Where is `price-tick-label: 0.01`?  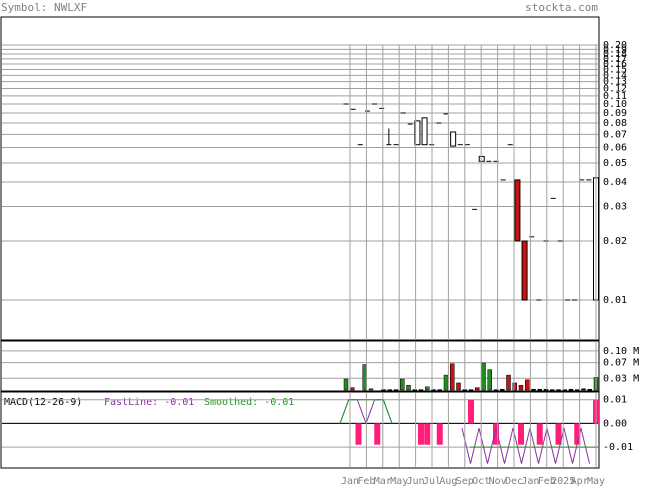
price-tick-label: 0.01 is located at coordinates (615, 300).